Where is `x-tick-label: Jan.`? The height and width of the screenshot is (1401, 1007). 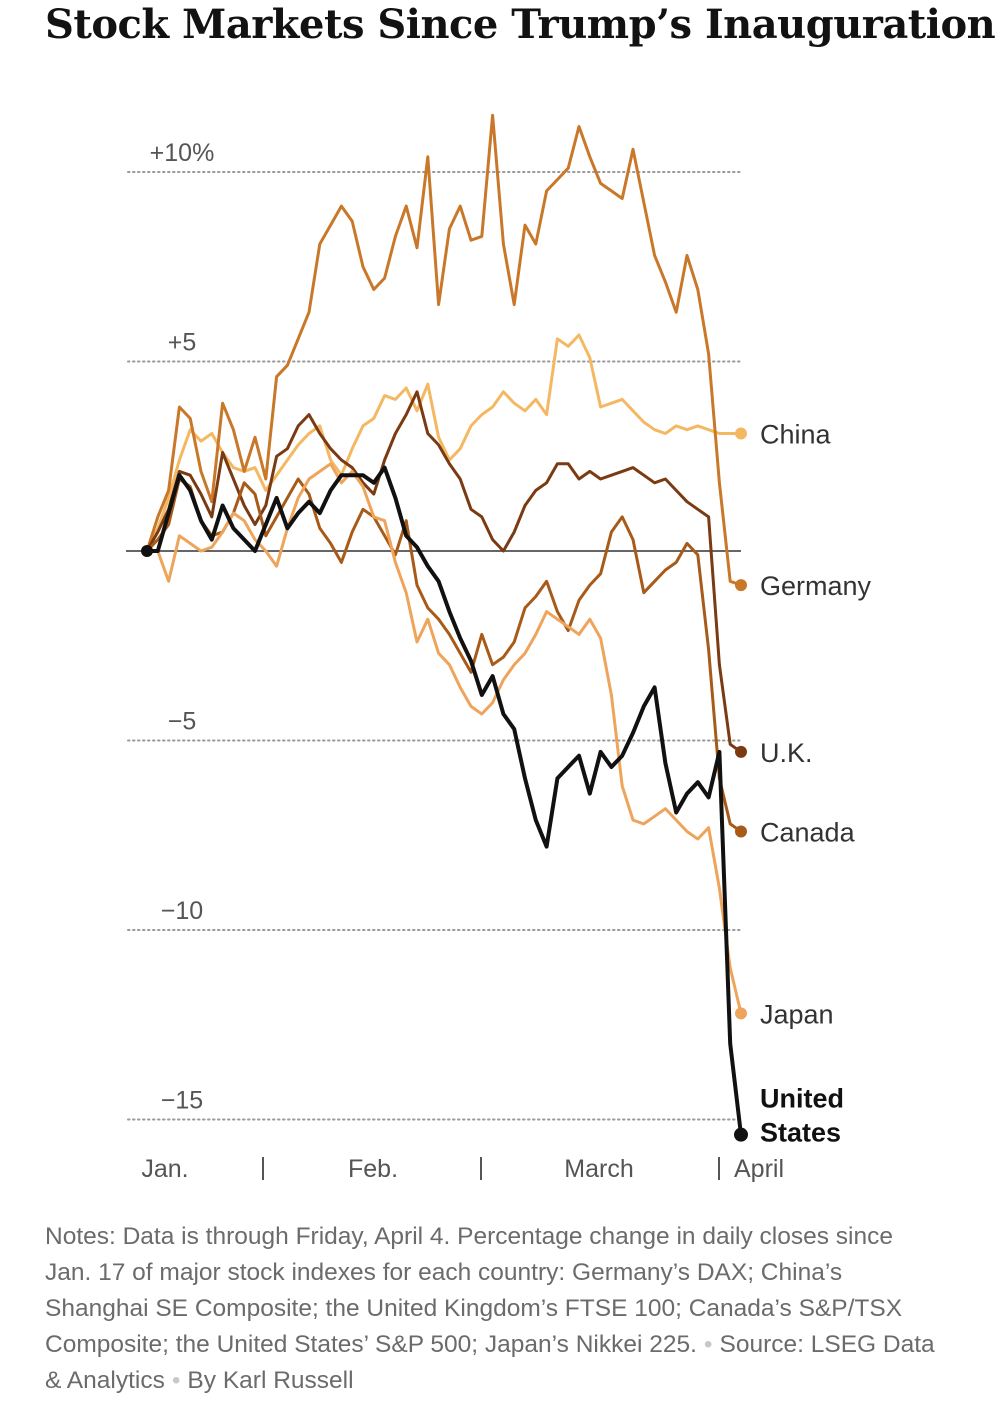 x-tick-label: Jan. is located at coordinates (164, 1169).